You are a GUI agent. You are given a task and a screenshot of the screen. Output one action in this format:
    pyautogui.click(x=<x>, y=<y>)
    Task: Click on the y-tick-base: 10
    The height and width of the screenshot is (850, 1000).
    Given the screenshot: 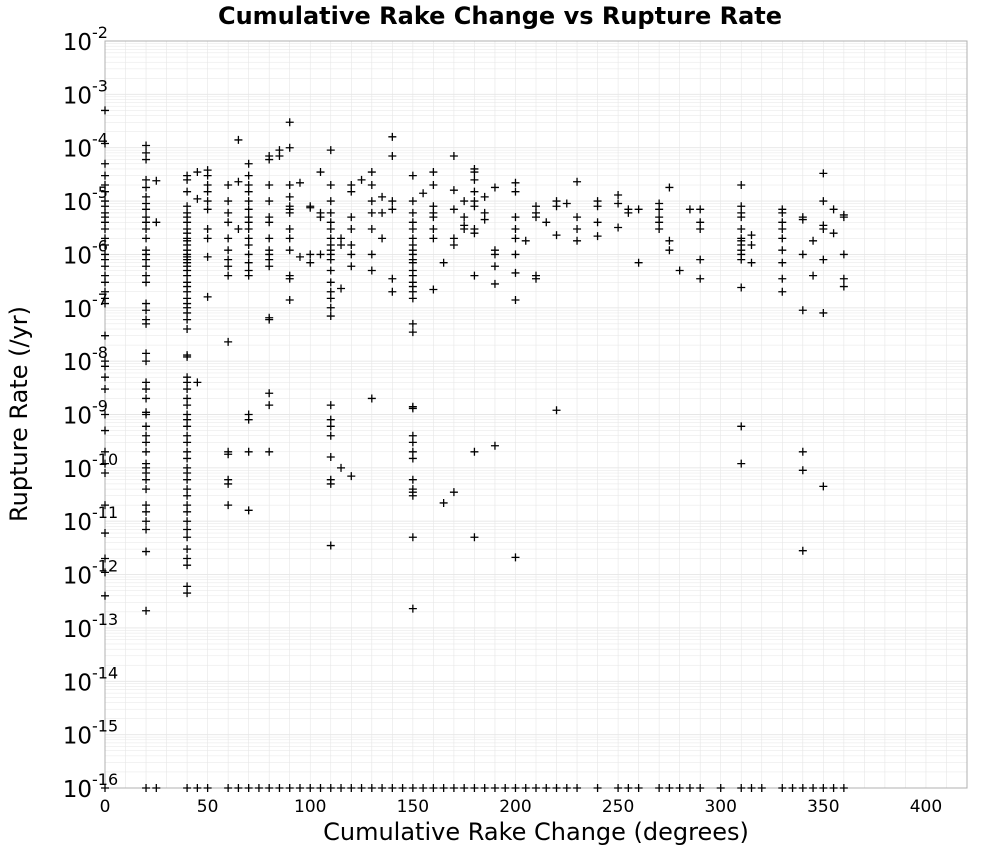 What is the action you would take?
    pyautogui.click(x=77, y=363)
    